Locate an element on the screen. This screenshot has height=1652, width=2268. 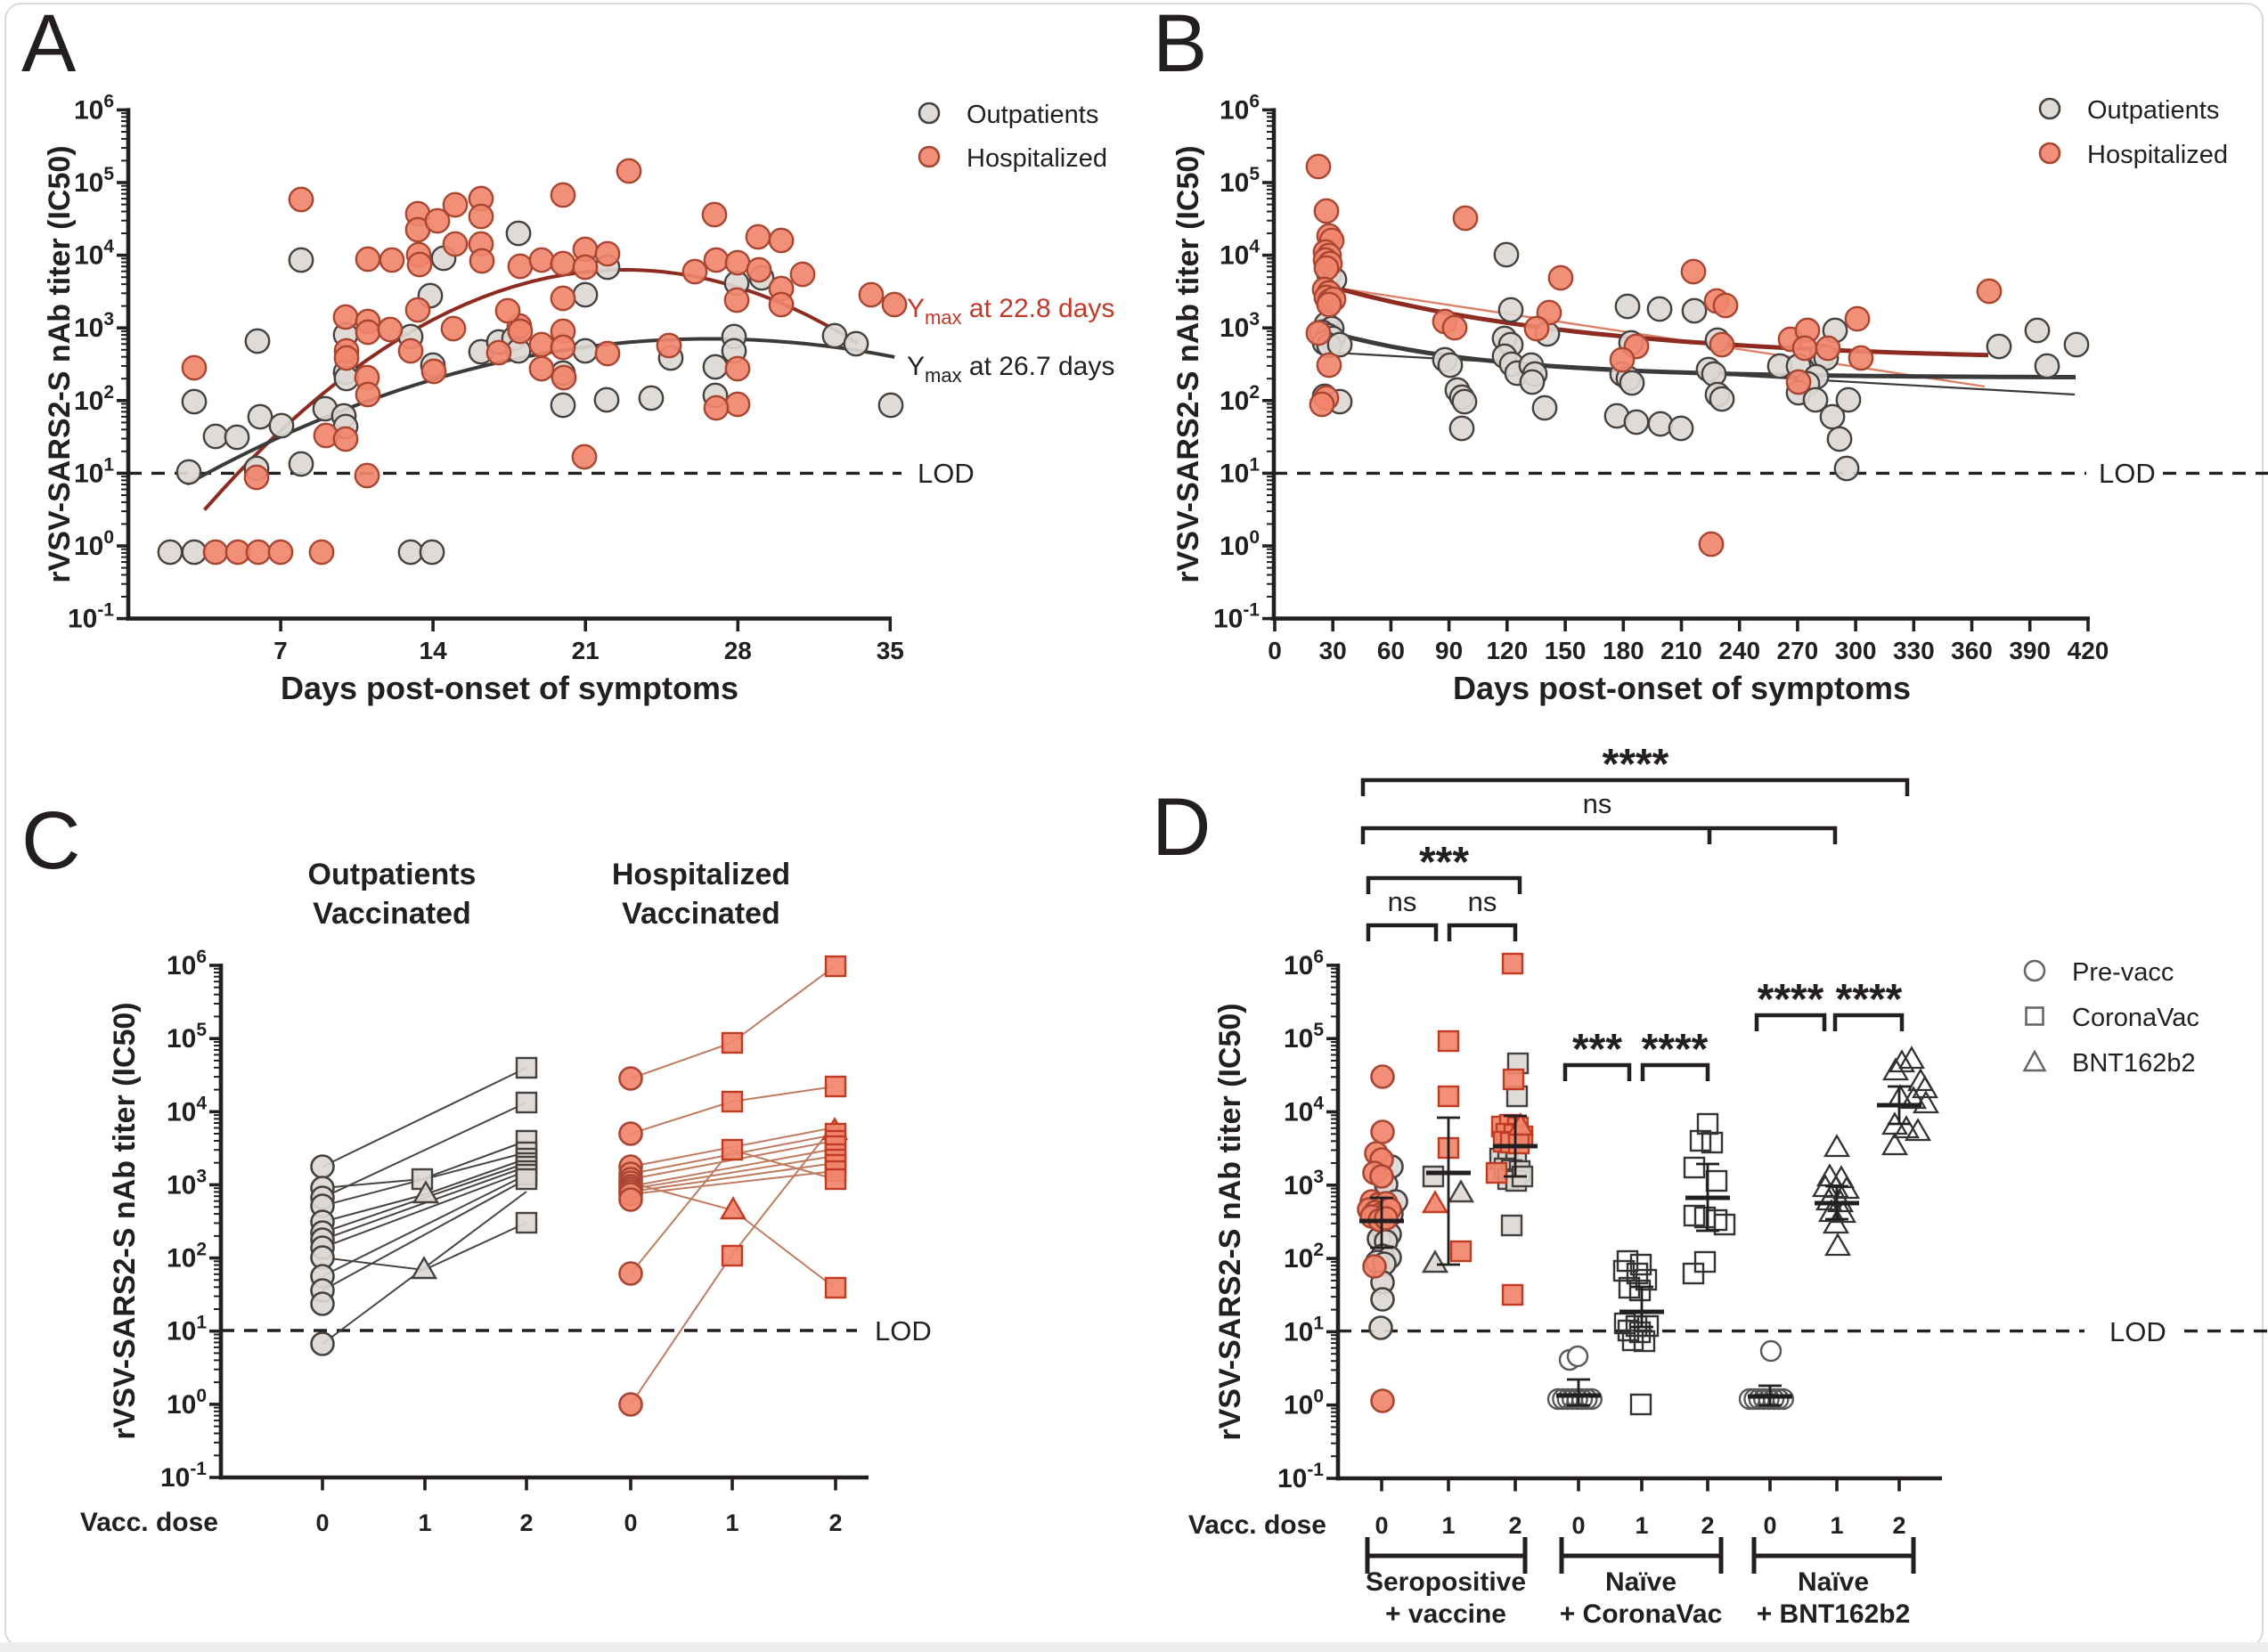
svg-text: 10-1 is located at coordinates (1300, 1476).